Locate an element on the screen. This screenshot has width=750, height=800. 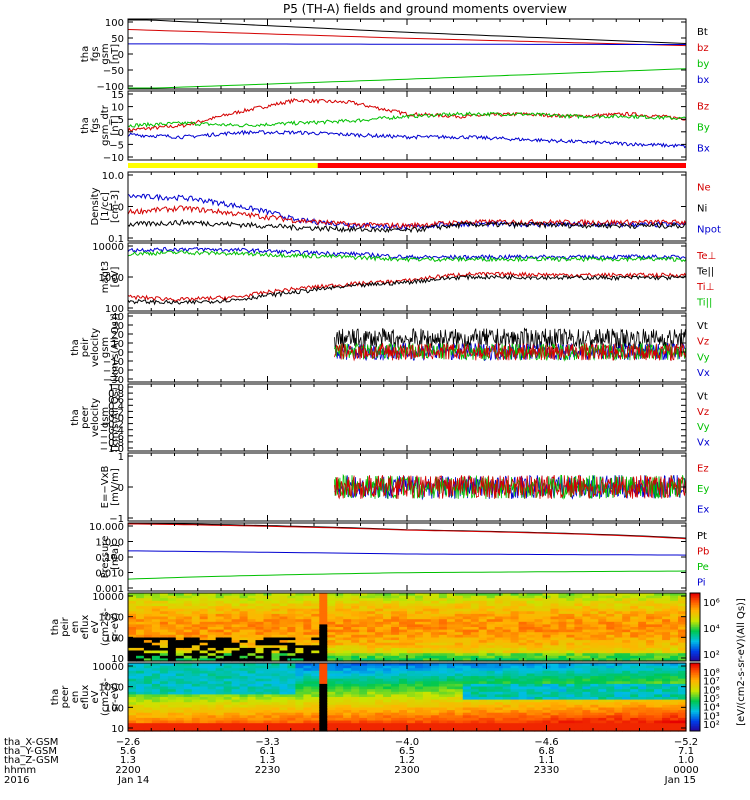
y-axis-label-line: en is located at coordinates (75, 627).